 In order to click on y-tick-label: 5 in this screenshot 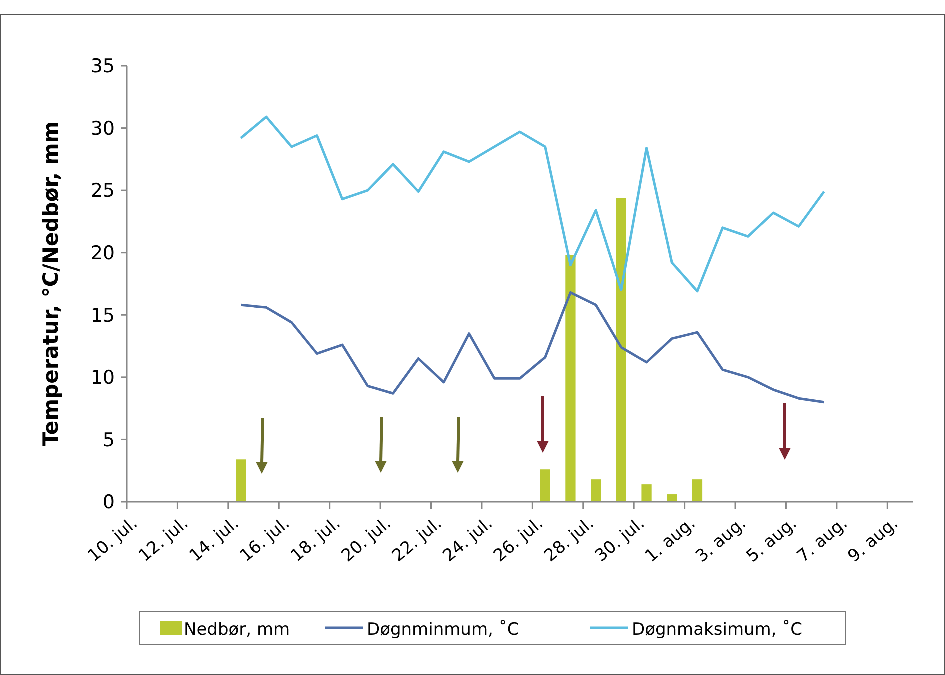, I will do `click(108, 440)`.